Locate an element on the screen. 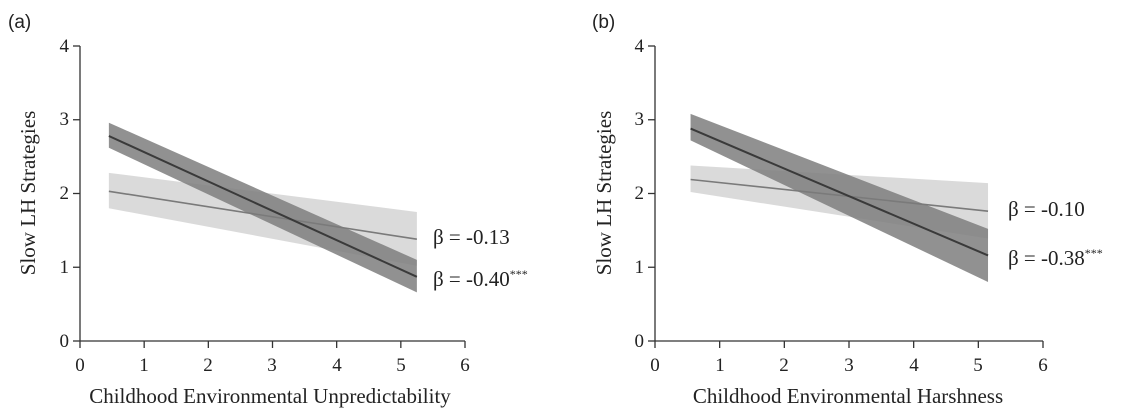 Image resolution: width=1123 pixels, height=411 pixels. panel-a-y-tick-label-1: 1 is located at coordinates (65, 267).